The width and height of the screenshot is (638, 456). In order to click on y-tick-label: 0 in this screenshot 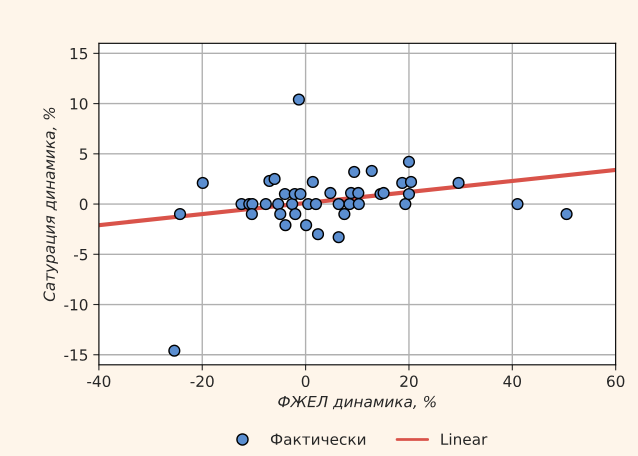, I will do `click(84, 204)`.